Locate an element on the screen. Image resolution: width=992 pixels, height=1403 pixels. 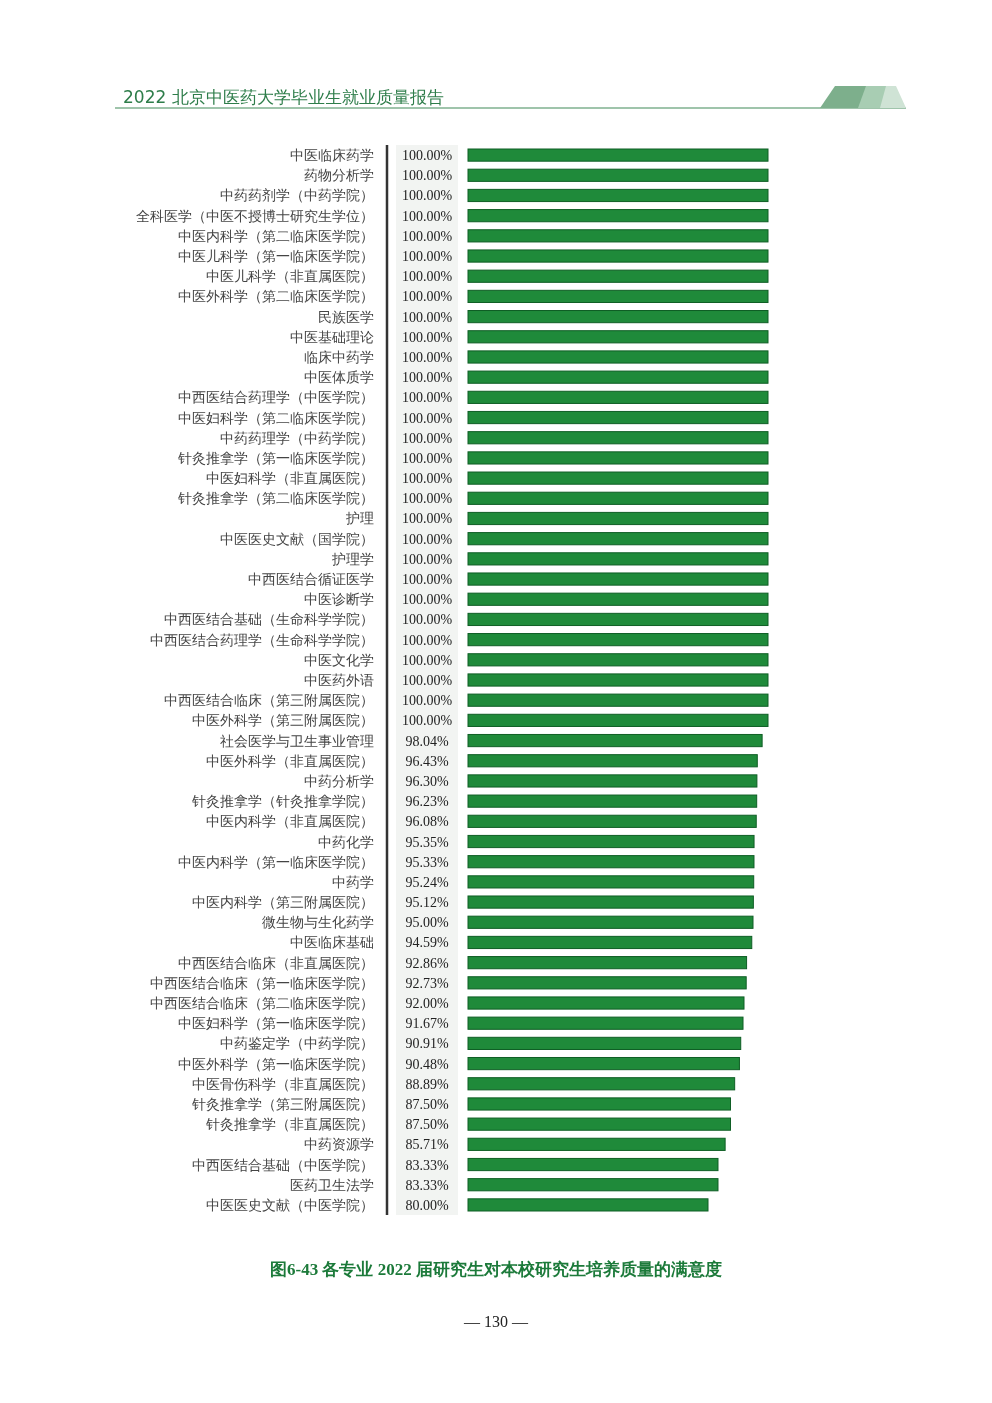
y-tick-label: 中药药剂学（中药学院） is located at coordinates (297, 195).